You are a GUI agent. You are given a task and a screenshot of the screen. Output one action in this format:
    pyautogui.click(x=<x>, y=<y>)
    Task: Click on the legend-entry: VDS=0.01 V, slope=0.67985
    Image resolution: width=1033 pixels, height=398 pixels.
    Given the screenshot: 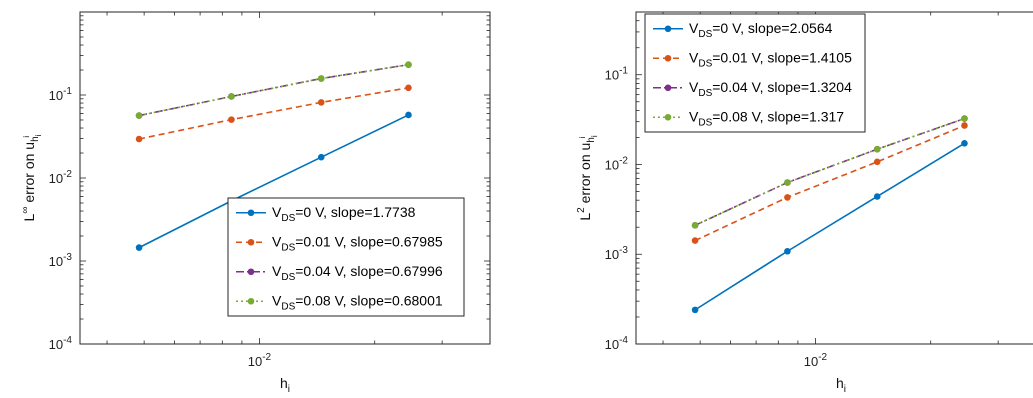 What is the action you would take?
    pyautogui.click(x=357, y=243)
    